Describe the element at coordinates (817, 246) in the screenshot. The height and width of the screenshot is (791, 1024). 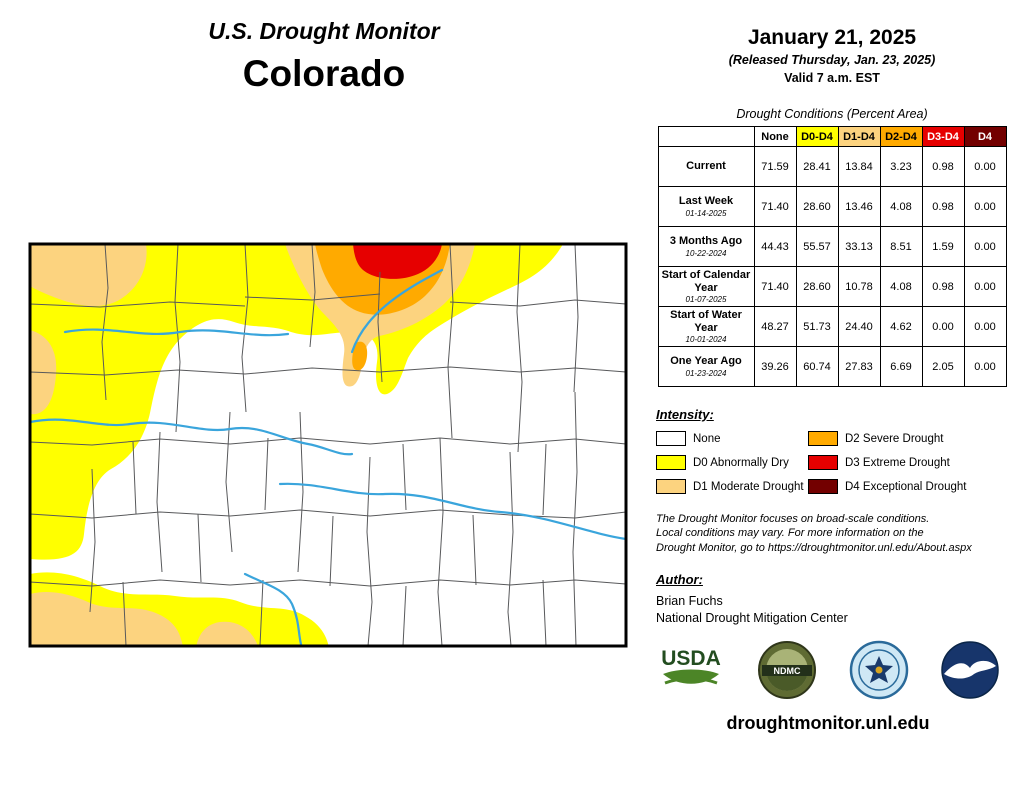
I see `value-cell: 55.57` at that location.